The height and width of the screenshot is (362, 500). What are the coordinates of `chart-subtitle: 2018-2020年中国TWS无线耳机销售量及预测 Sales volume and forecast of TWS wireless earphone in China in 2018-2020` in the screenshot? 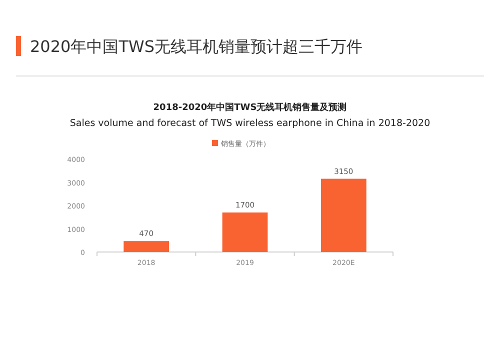 It's located at (250, 115).